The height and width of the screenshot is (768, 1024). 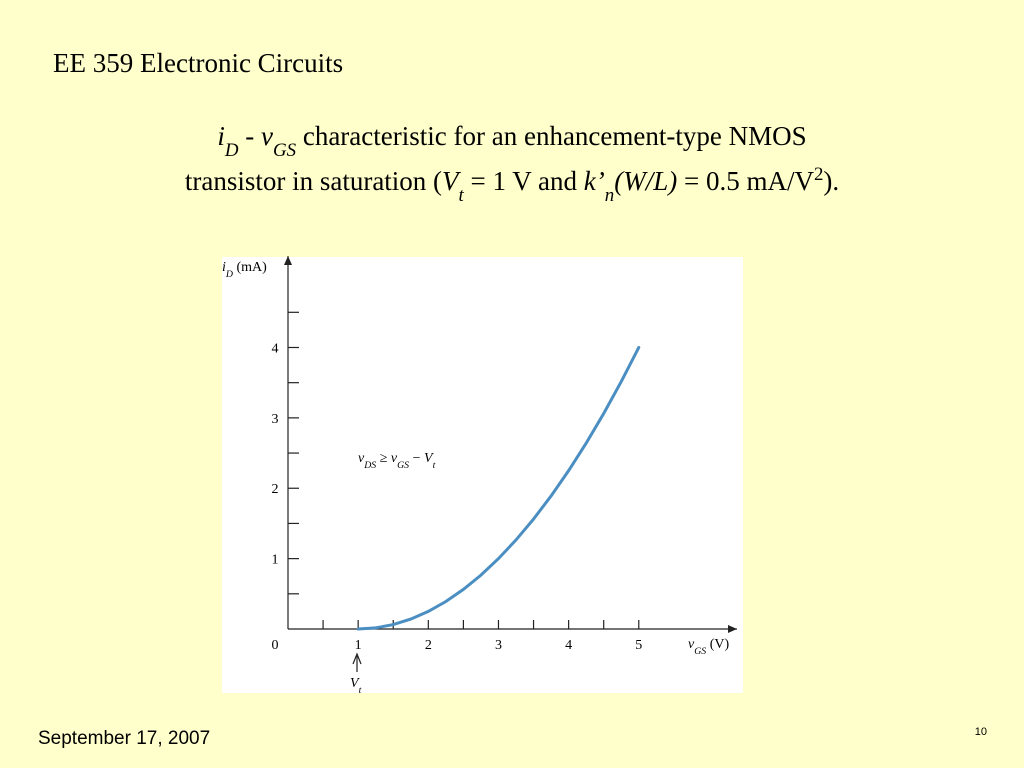 I want to click on x-axis-arrow, so click(x=732, y=629).